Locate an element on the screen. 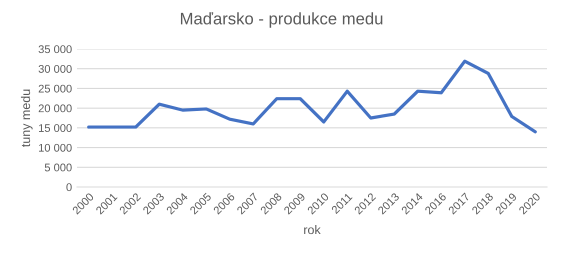 The height and width of the screenshot is (261, 563). x-axis-title: rok is located at coordinates (312, 229).